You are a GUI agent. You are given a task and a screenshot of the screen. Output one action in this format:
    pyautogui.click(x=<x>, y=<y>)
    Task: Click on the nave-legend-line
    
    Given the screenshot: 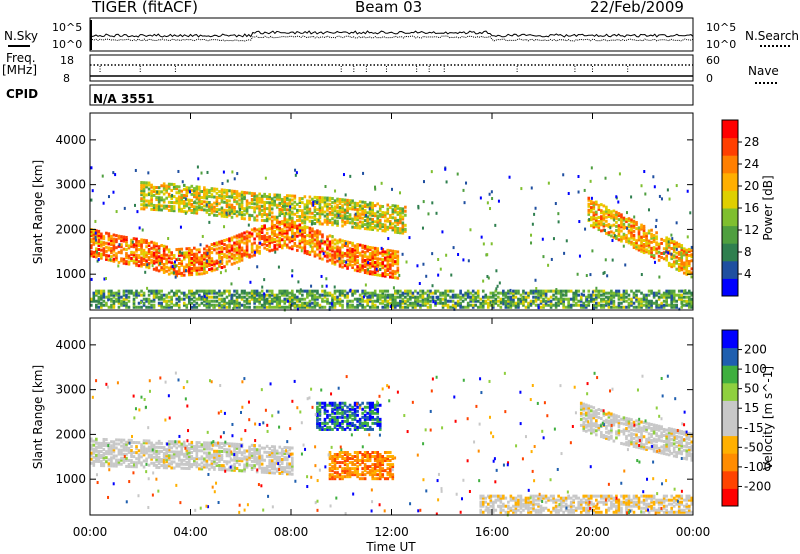 What is the action you would take?
    pyautogui.click(x=766, y=83)
    